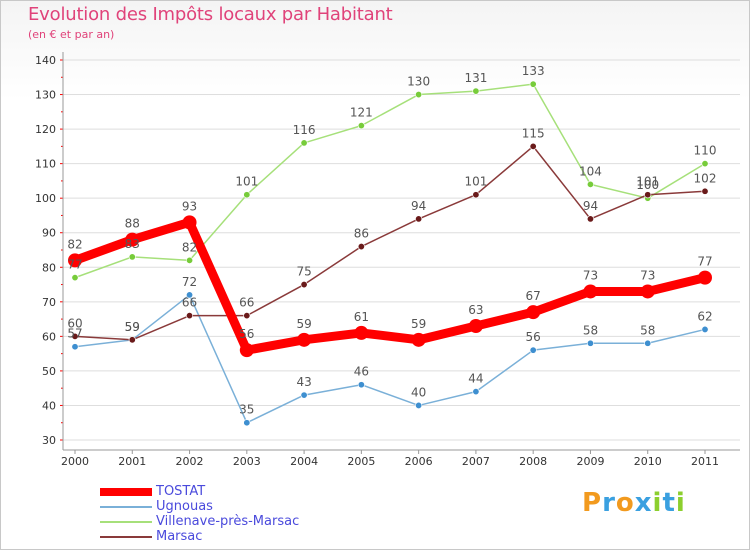 The height and width of the screenshot is (550, 750). What do you see at coordinates (75, 461) in the screenshot?
I see `x-tick-label: 2000` at bounding box center [75, 461].